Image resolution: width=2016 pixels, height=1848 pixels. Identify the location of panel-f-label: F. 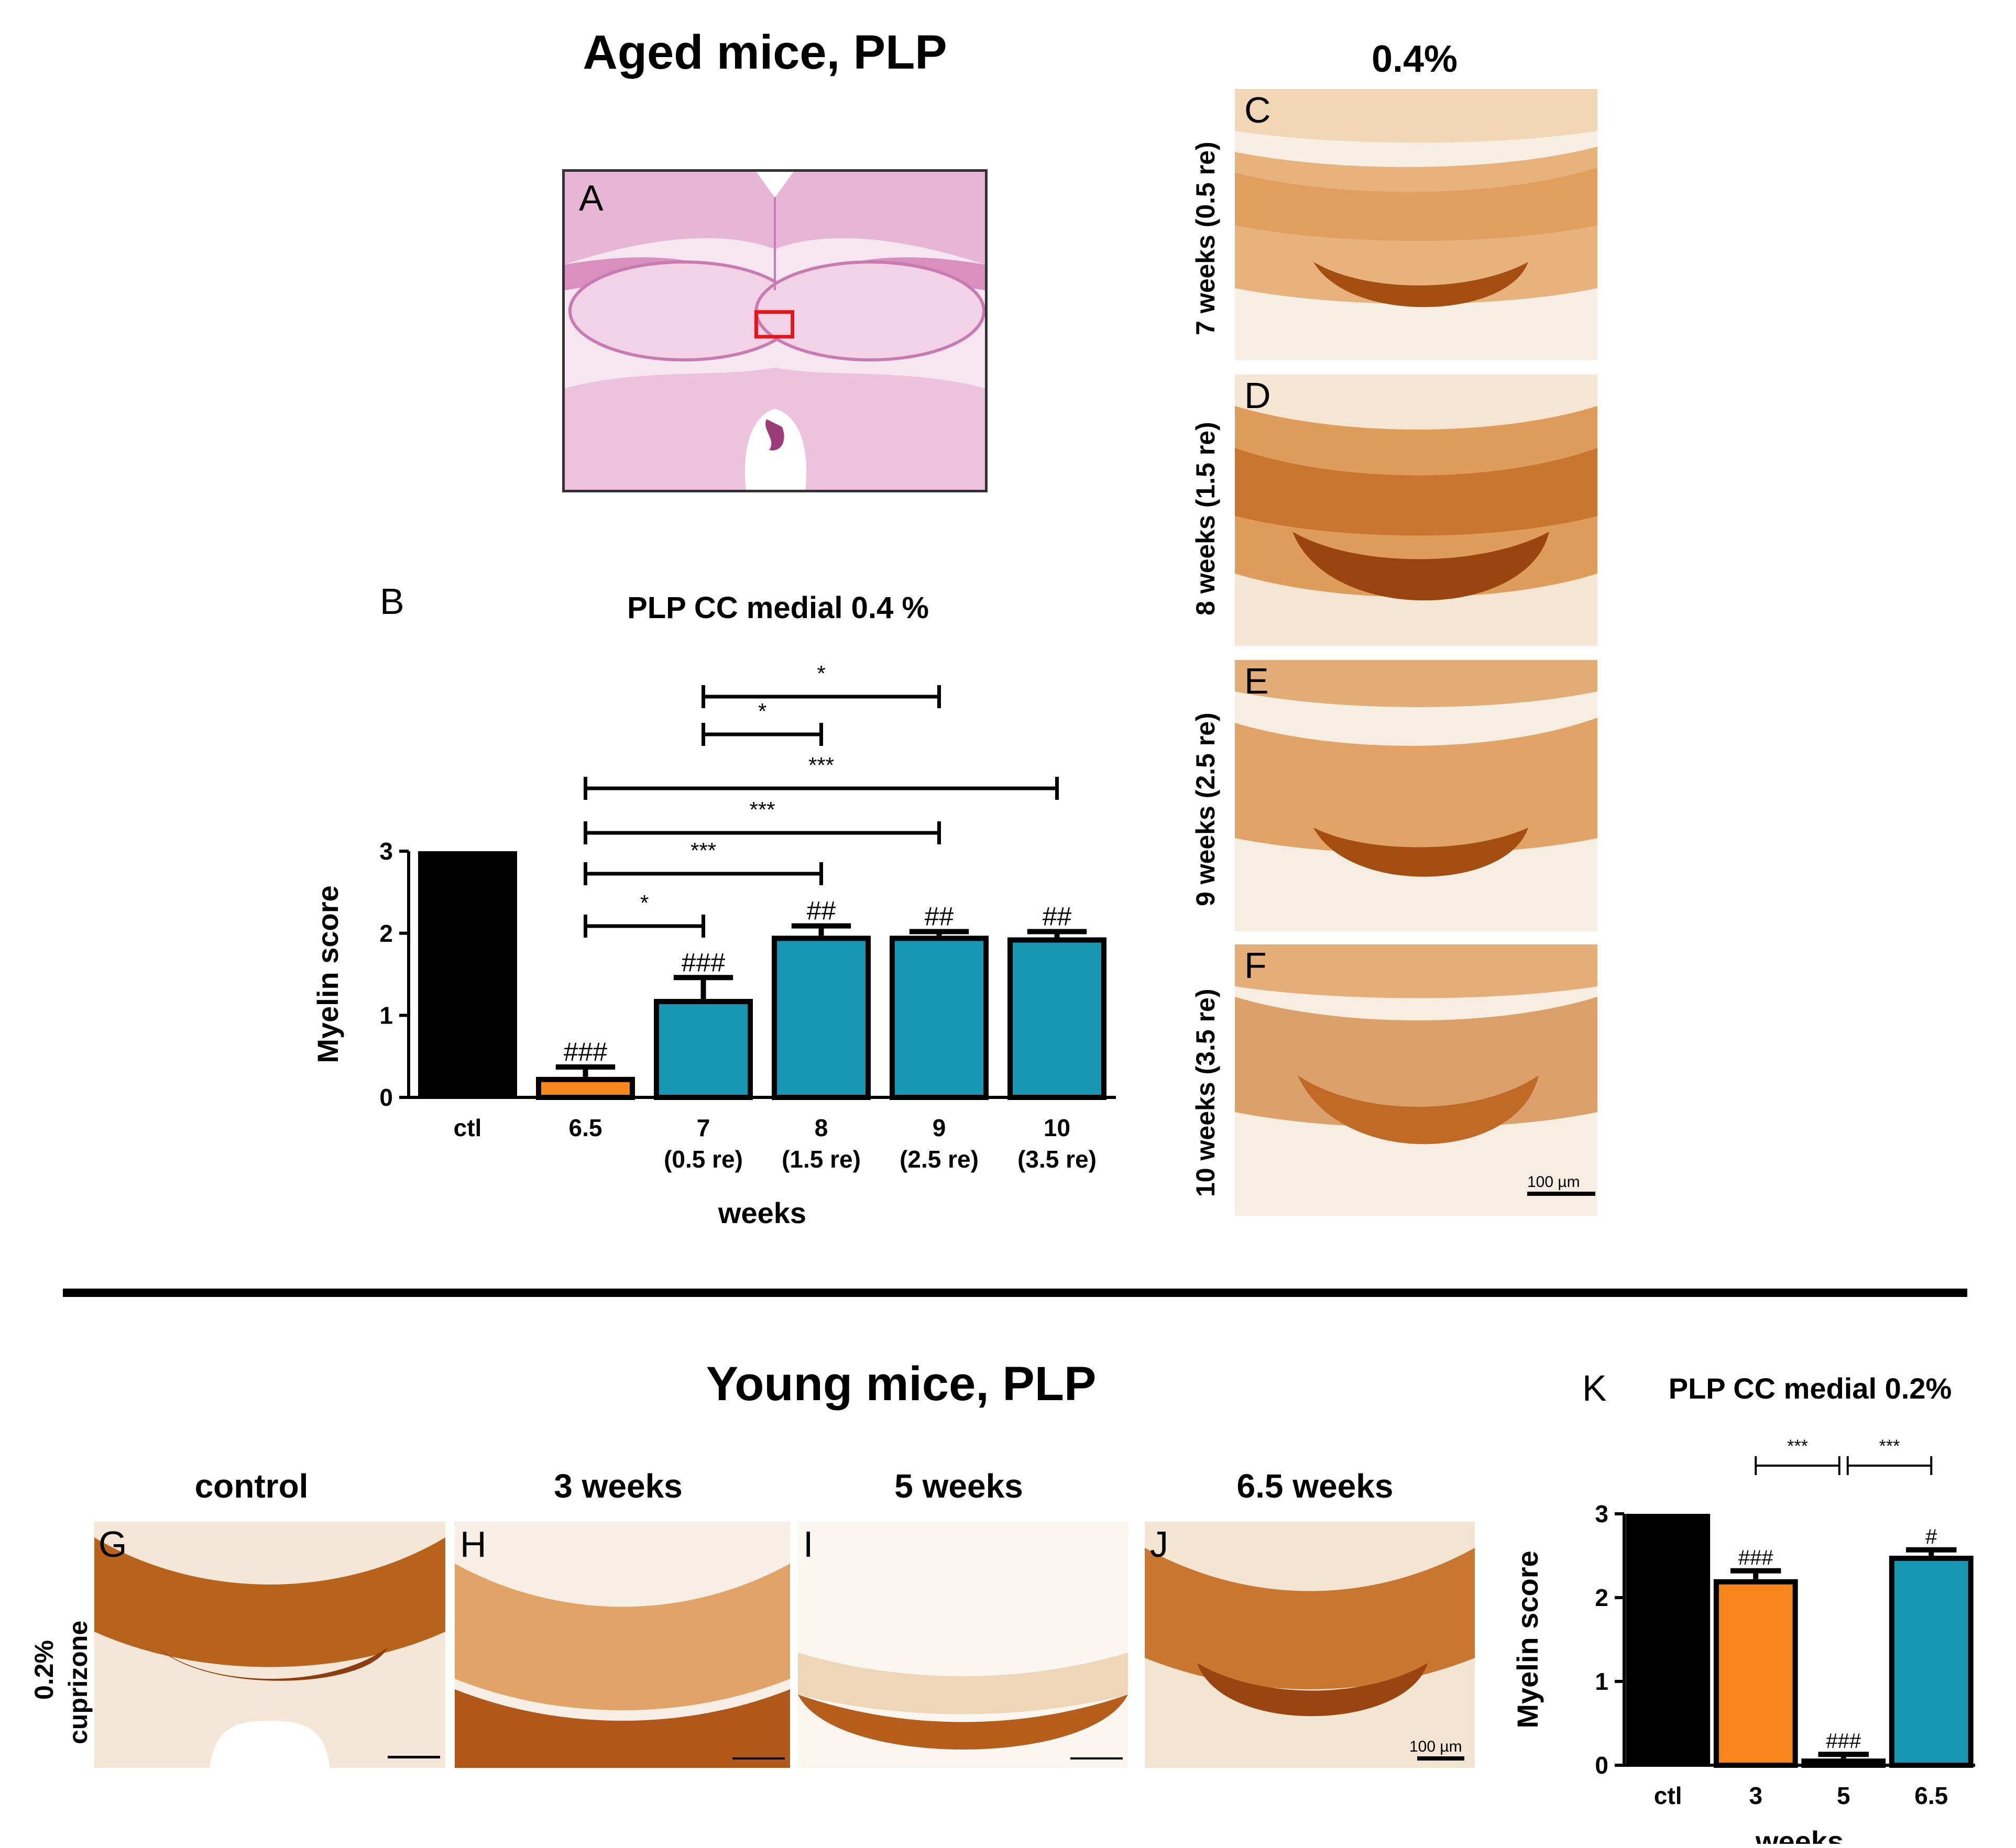
(1255, 966).